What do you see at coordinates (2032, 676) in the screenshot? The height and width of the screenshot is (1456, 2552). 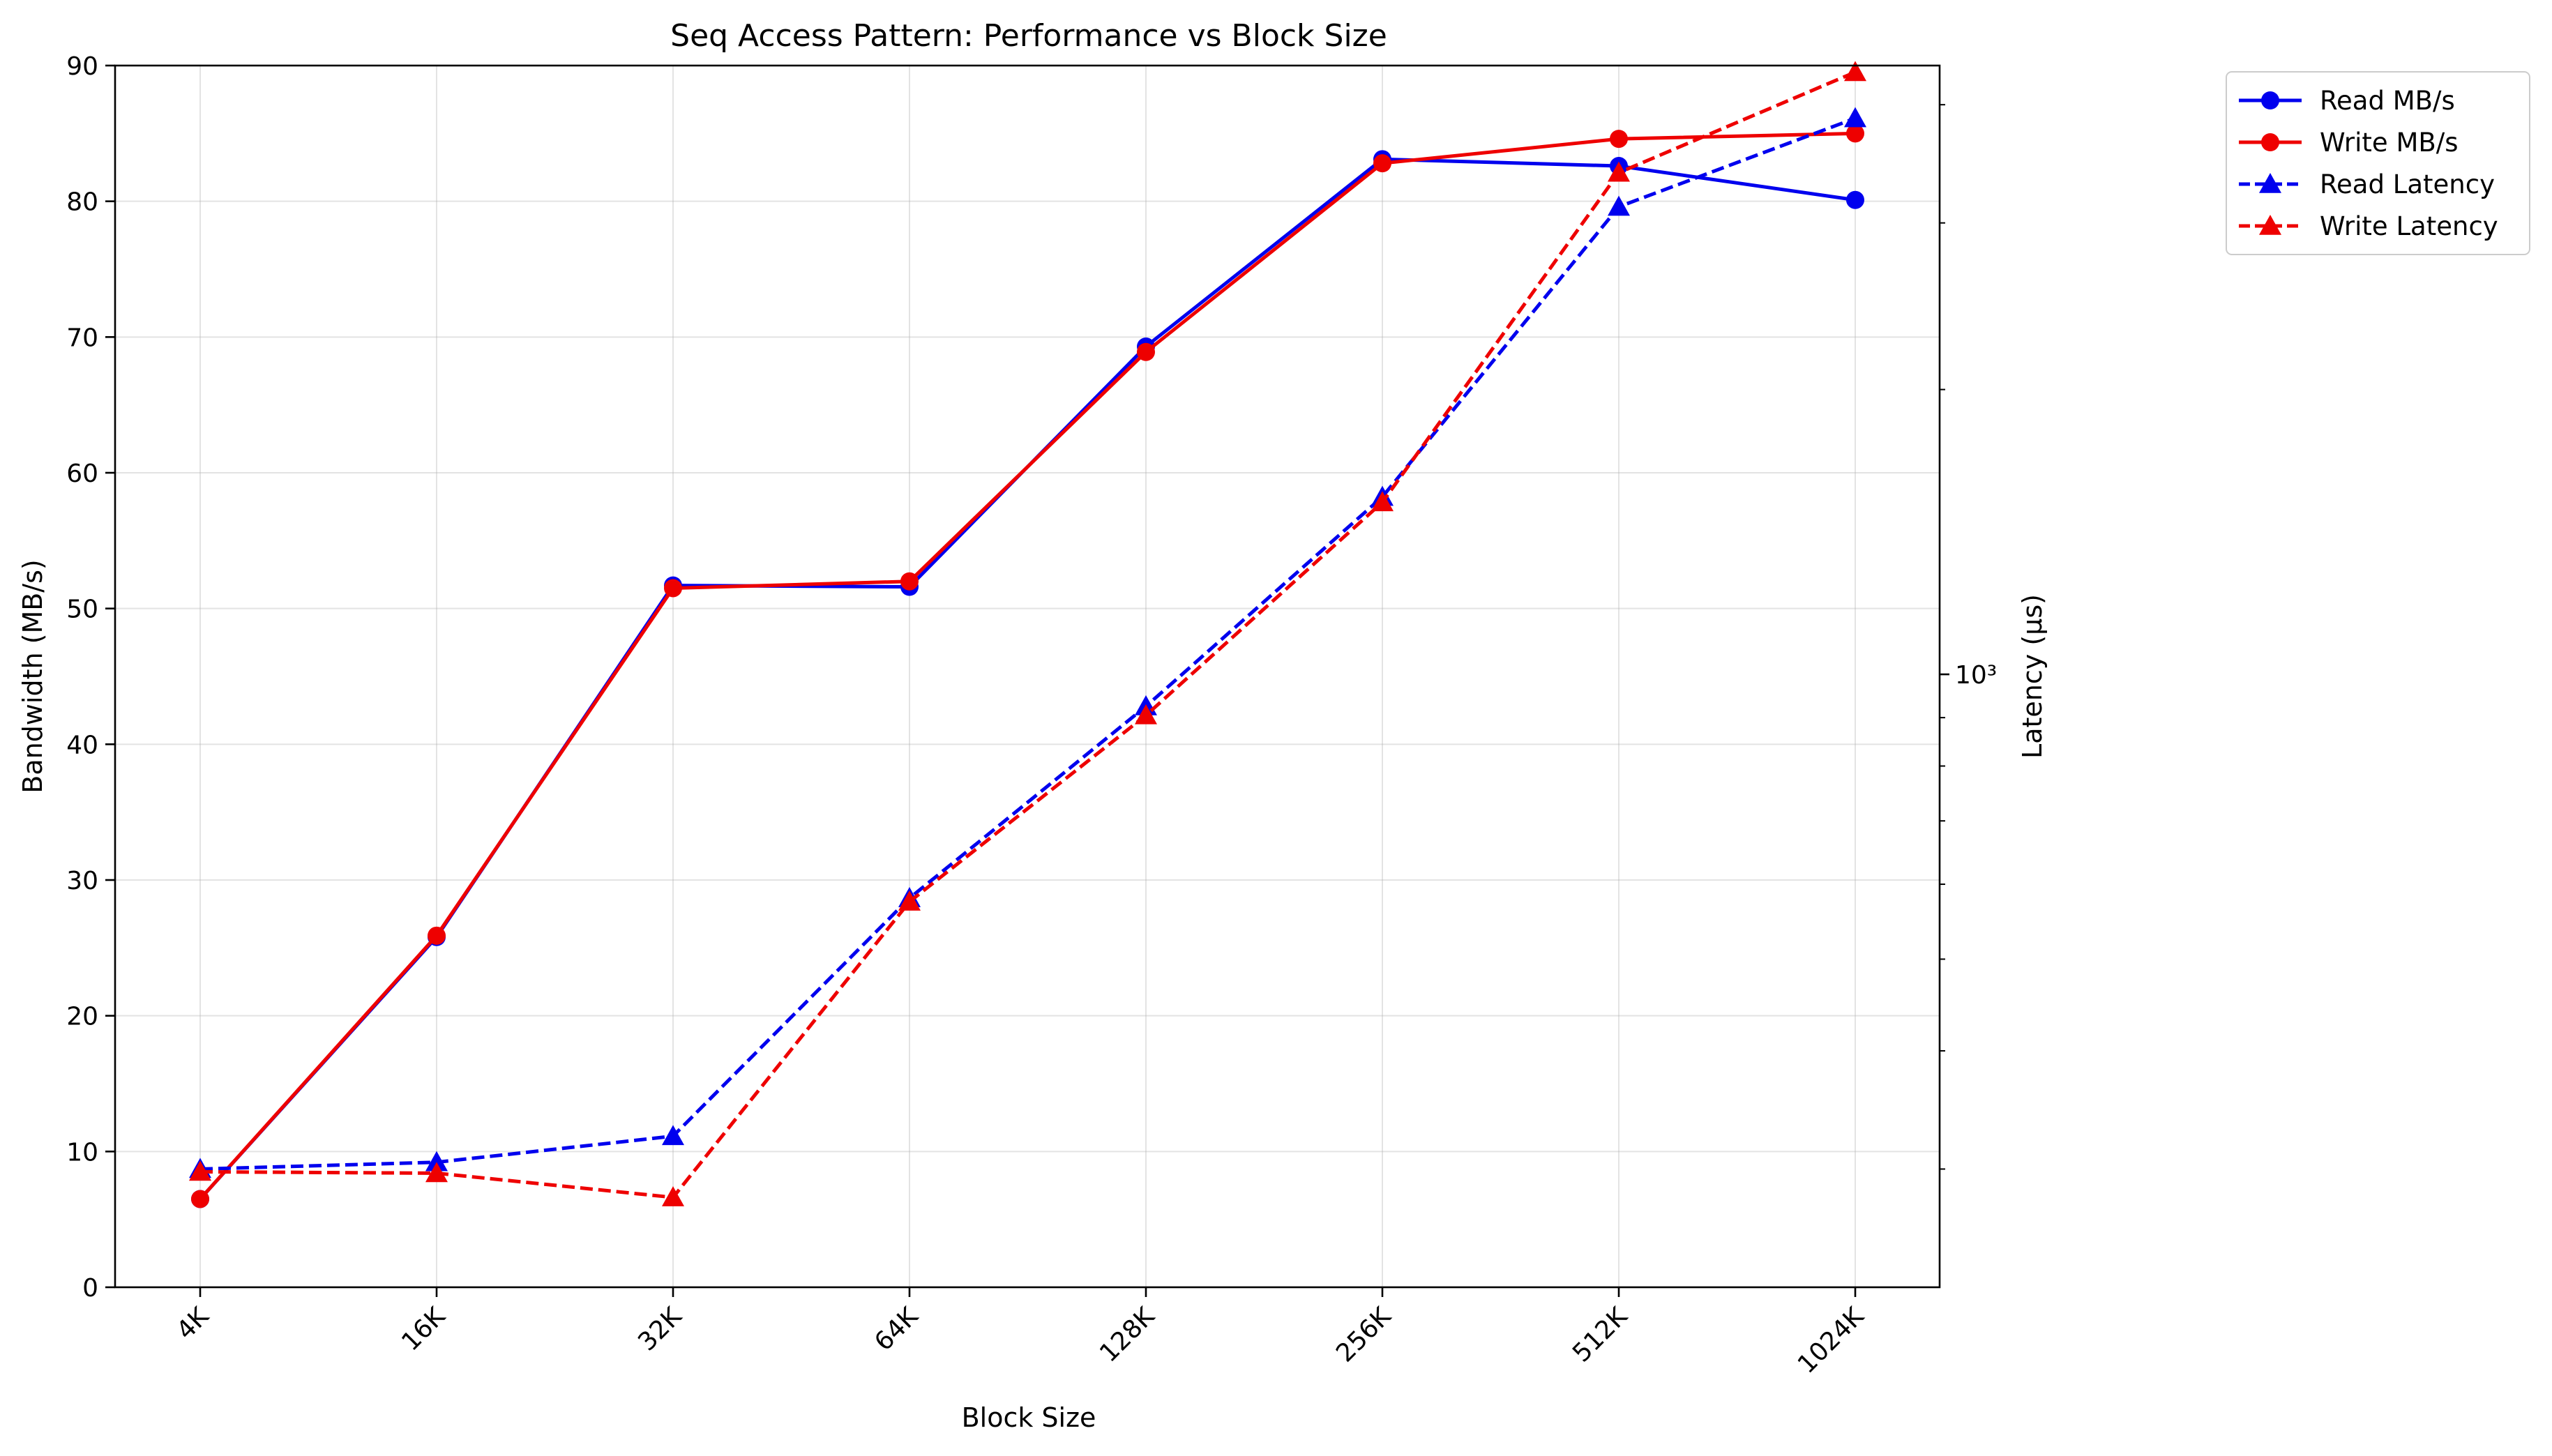 I see `y2-axis-label: Latency (µs)` at bounding box center [2032, 676].